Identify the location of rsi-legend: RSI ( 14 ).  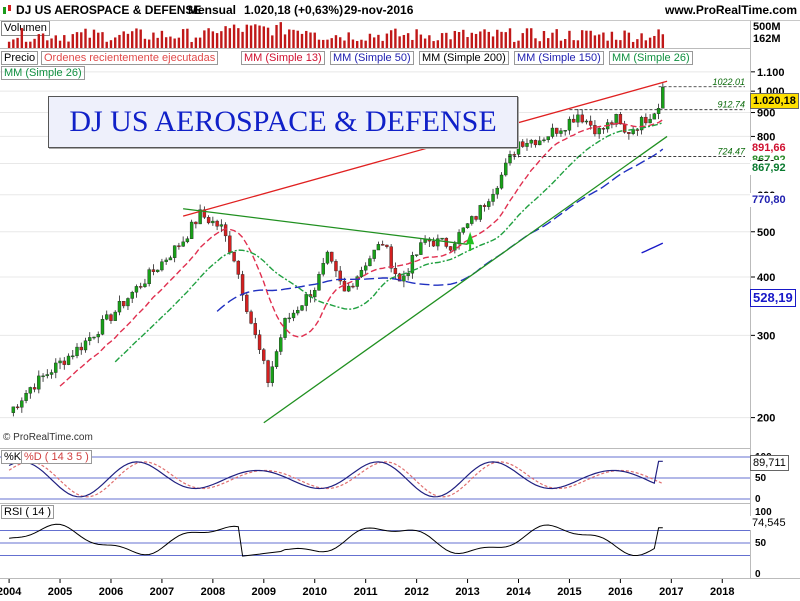
(28, 512).